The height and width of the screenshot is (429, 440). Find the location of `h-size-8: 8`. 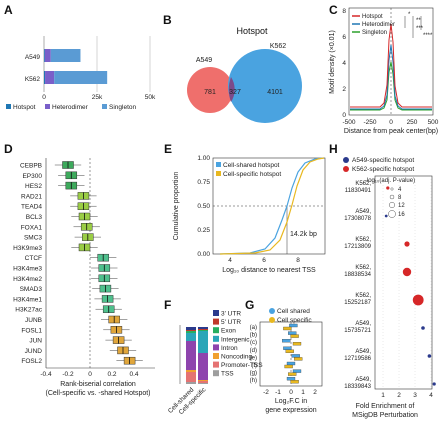

h-size-8: 8 is located at coordinates (400, 198).